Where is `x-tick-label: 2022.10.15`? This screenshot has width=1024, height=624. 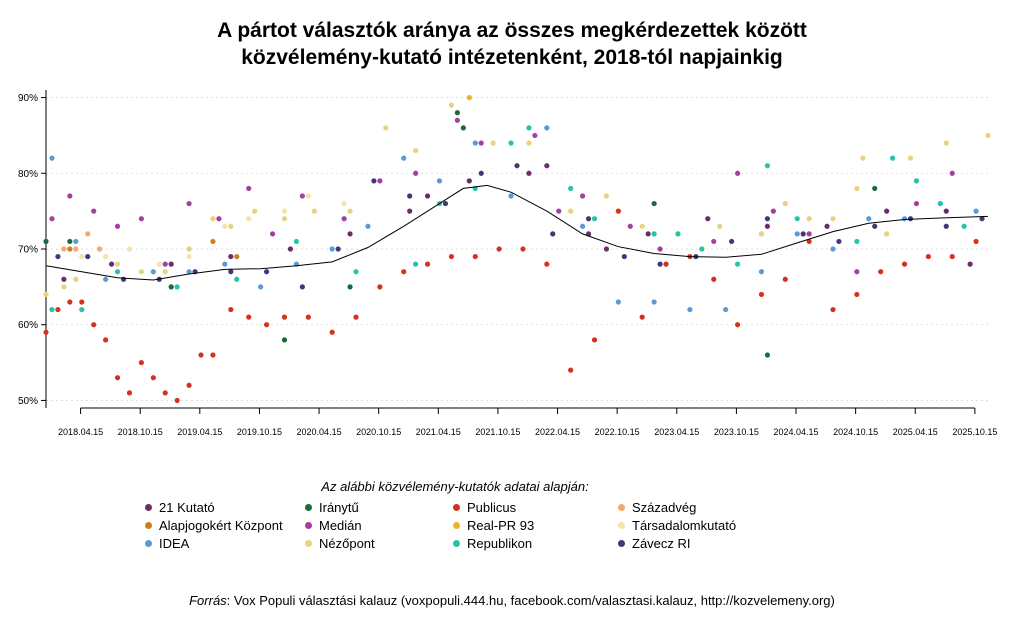 x-tick-label: 2022.10.15 is located at coordinates (617, 432).